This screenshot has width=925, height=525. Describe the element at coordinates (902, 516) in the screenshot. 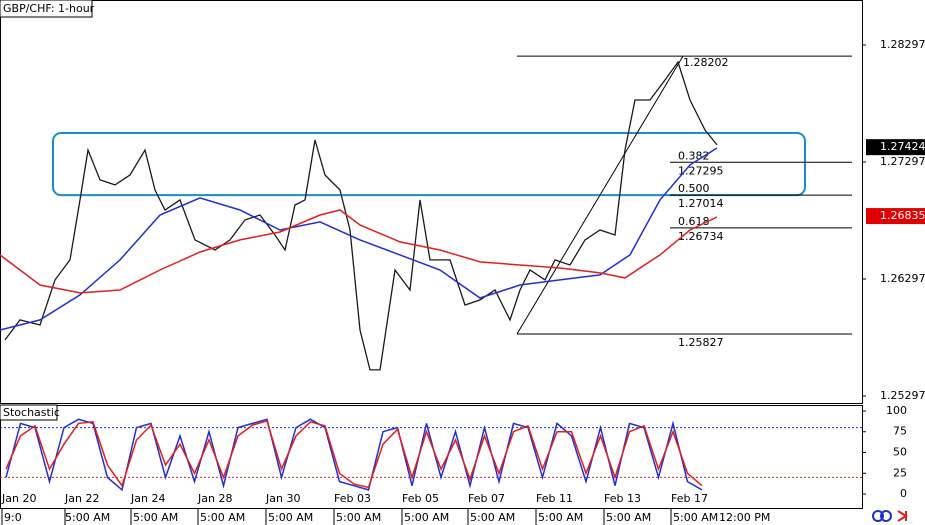

I see `scroll-icon` at that location.